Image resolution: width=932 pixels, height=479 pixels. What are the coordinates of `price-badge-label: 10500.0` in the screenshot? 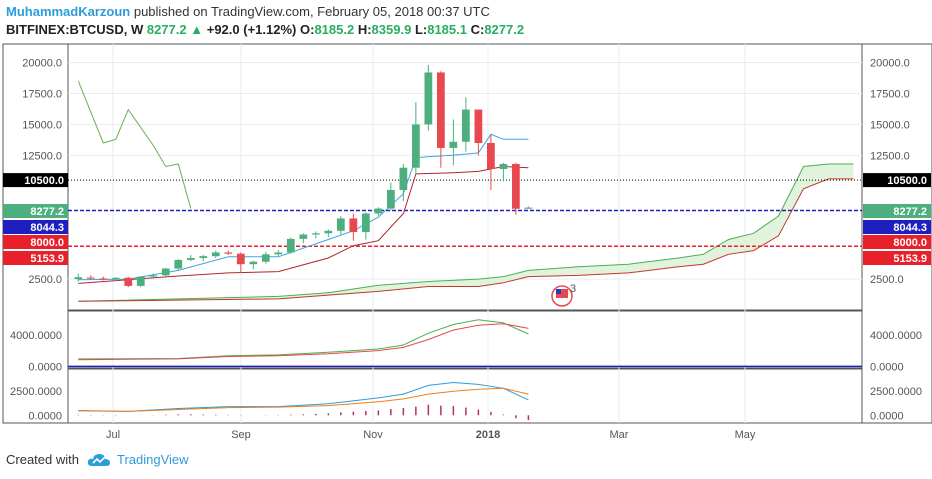 It's located at (907, 181).